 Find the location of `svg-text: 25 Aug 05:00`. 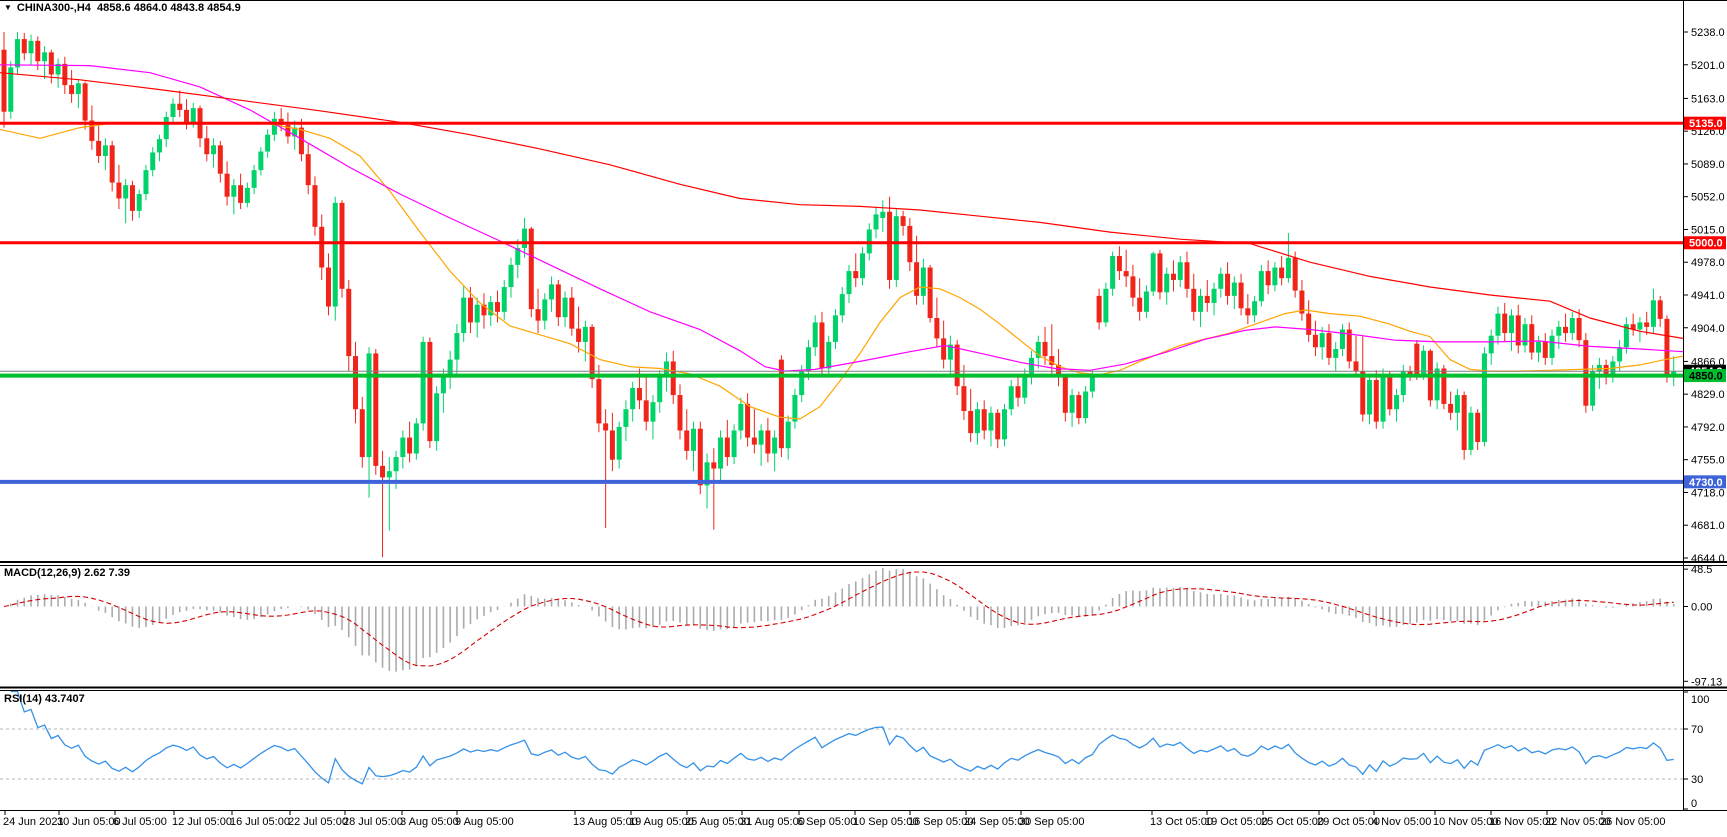

svg-text: 25 Aug 05:00 is located at coordinates (717, 822).